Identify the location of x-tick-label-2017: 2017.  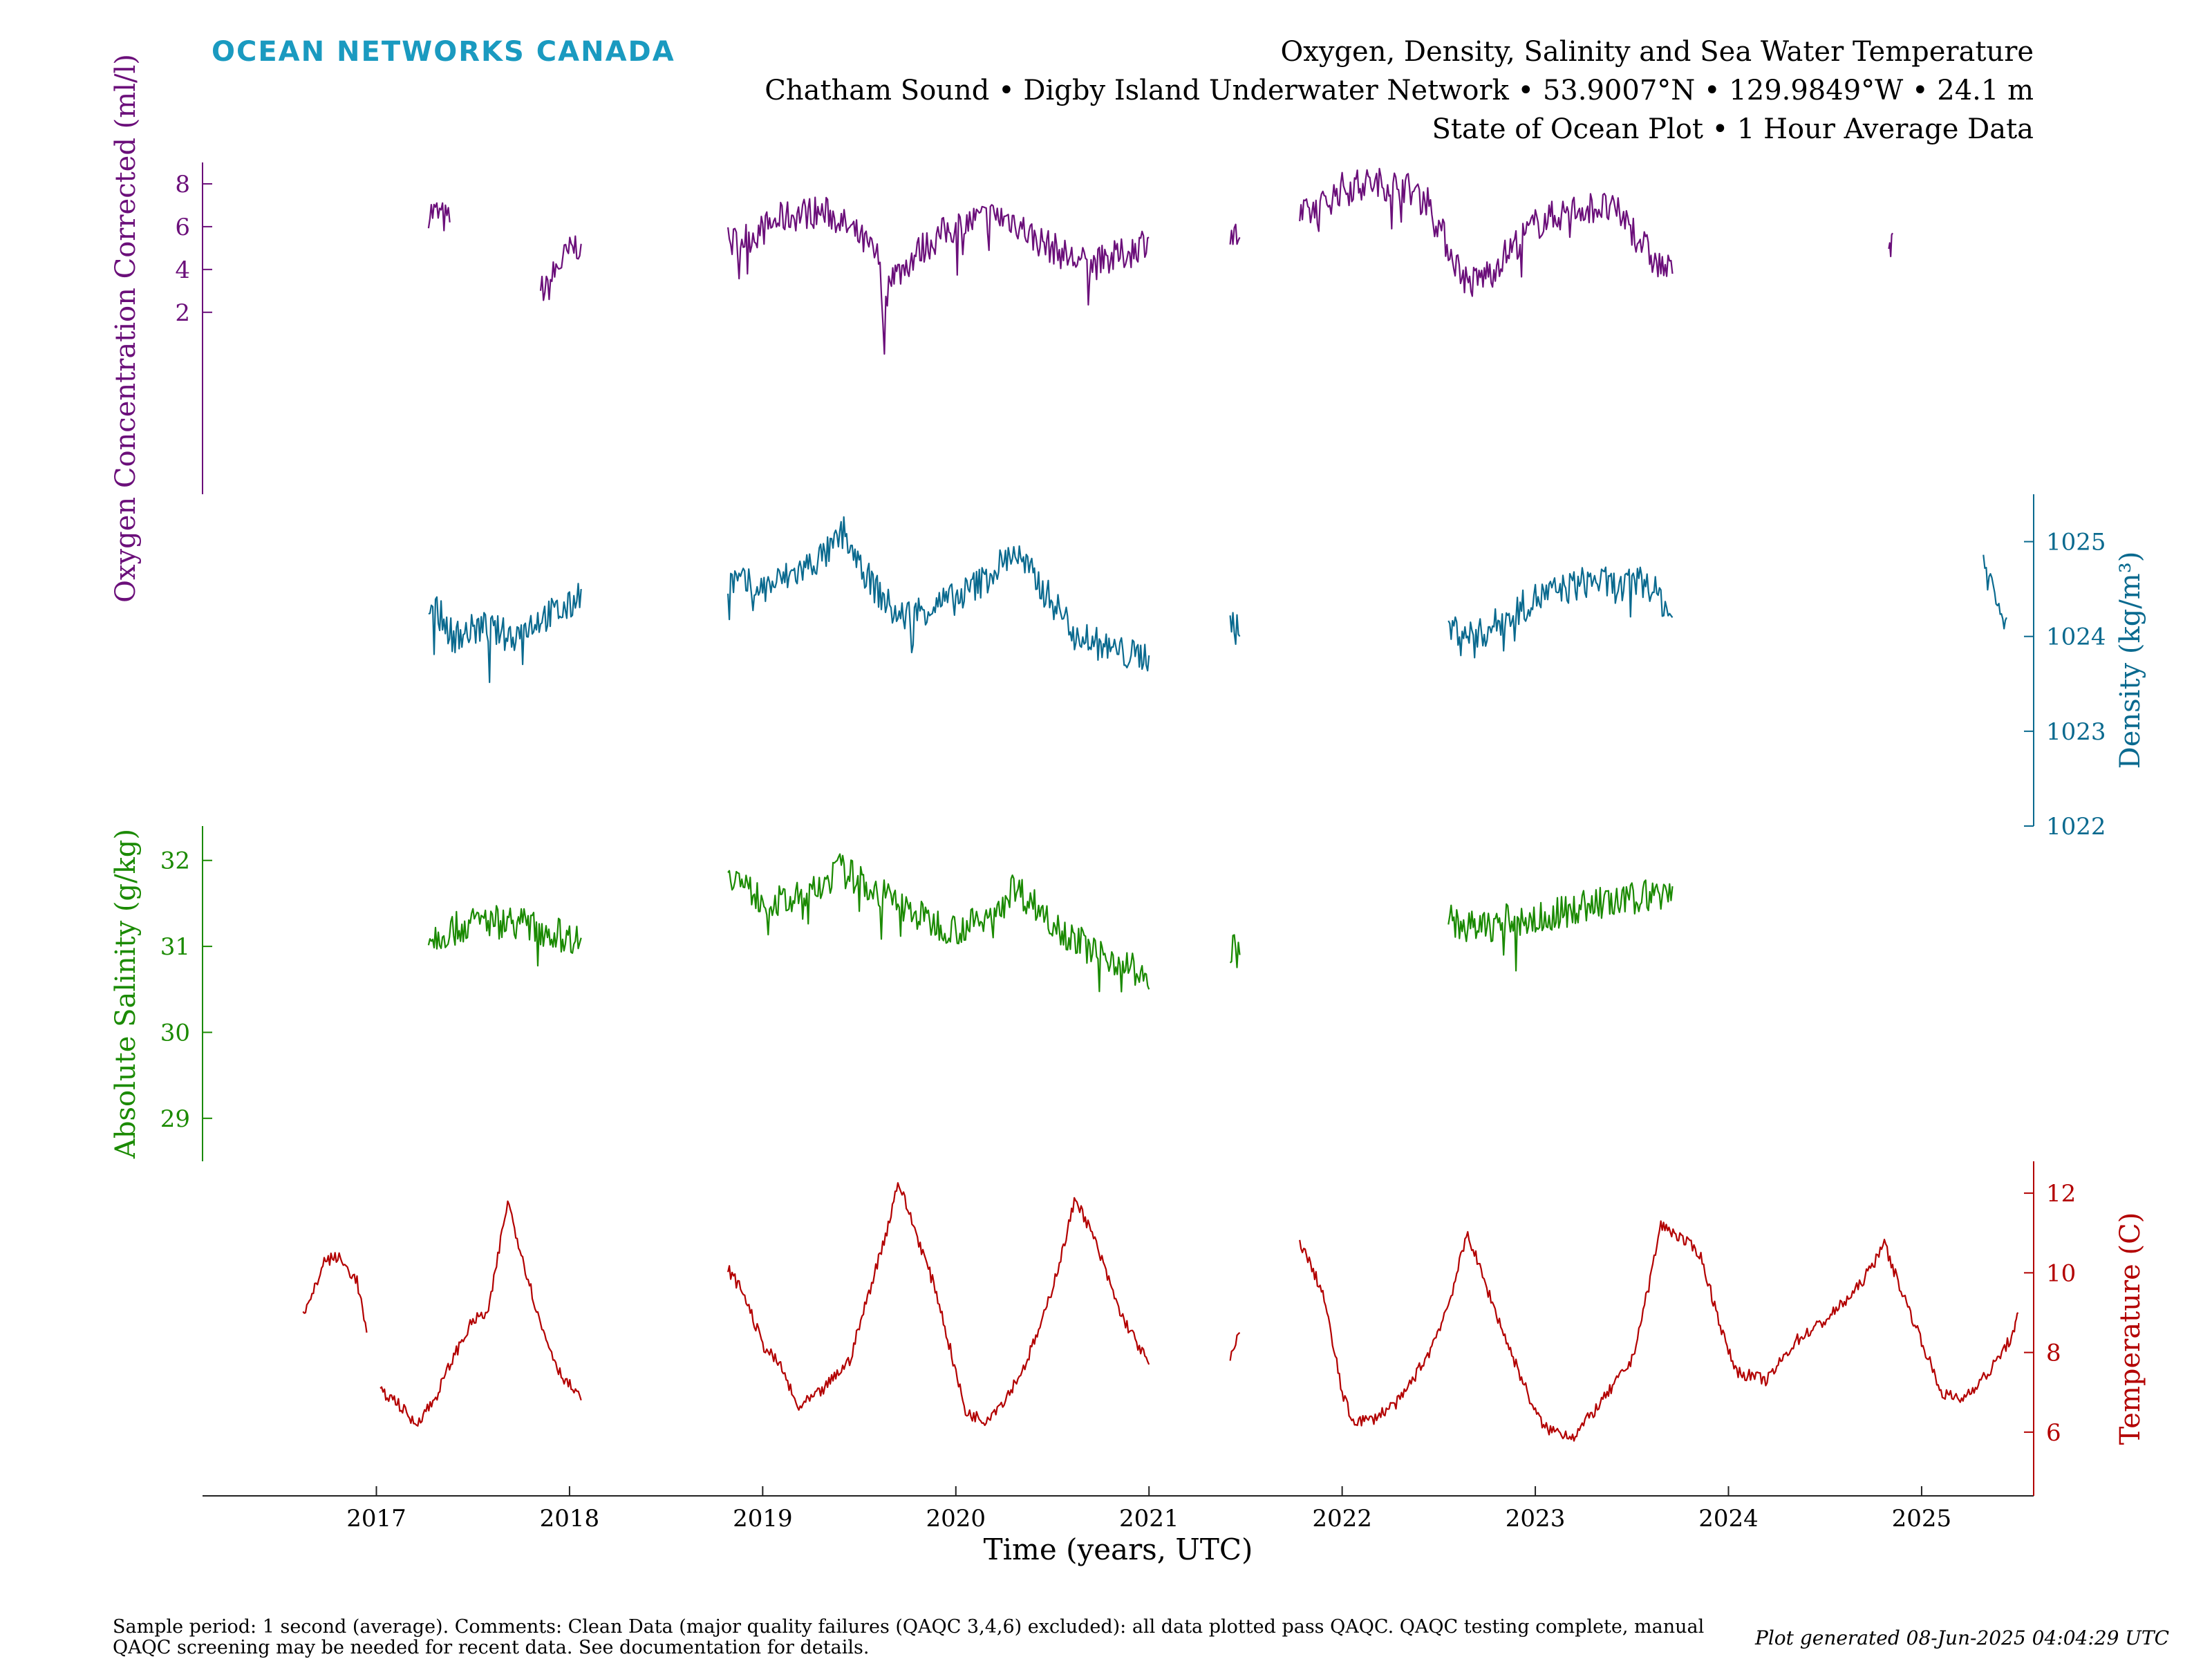
(376, 1519).